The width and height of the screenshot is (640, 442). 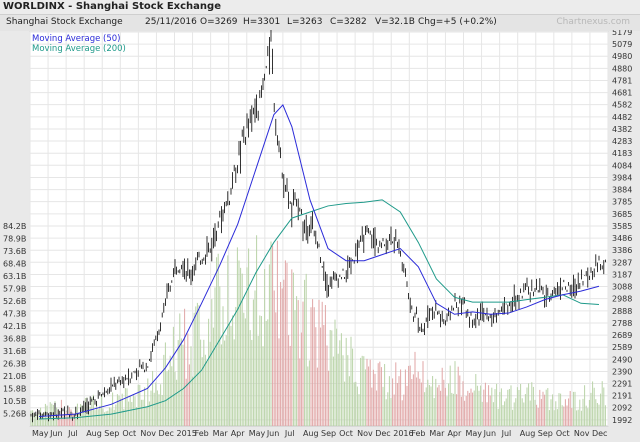 I want to click on volume-tick-label: 5.26B, so click(x=14, y=414).